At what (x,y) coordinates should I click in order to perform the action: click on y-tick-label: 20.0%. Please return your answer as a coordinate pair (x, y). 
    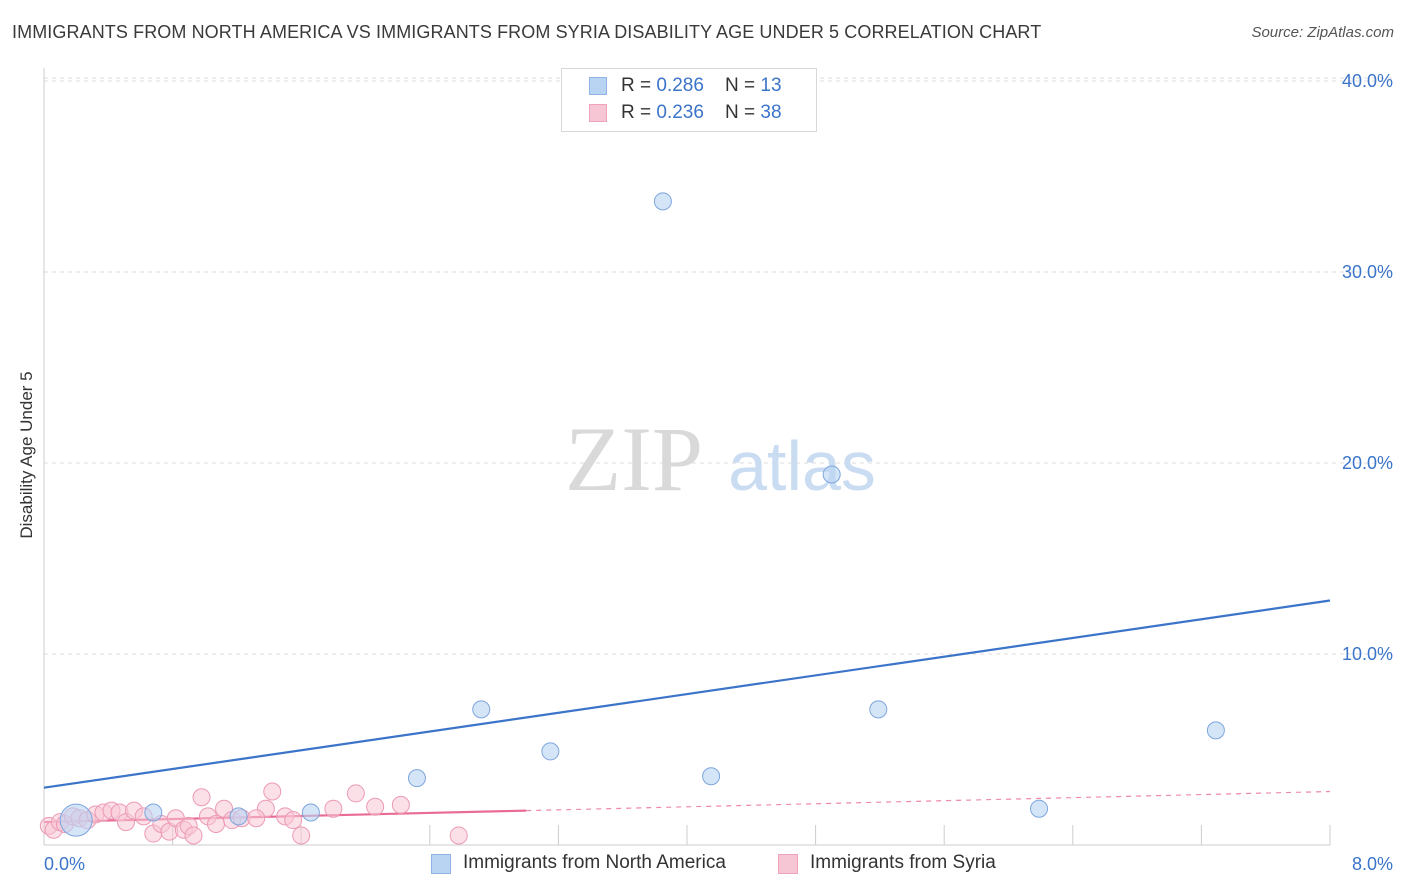
    Looking at the image, I should click on (1367, 463).